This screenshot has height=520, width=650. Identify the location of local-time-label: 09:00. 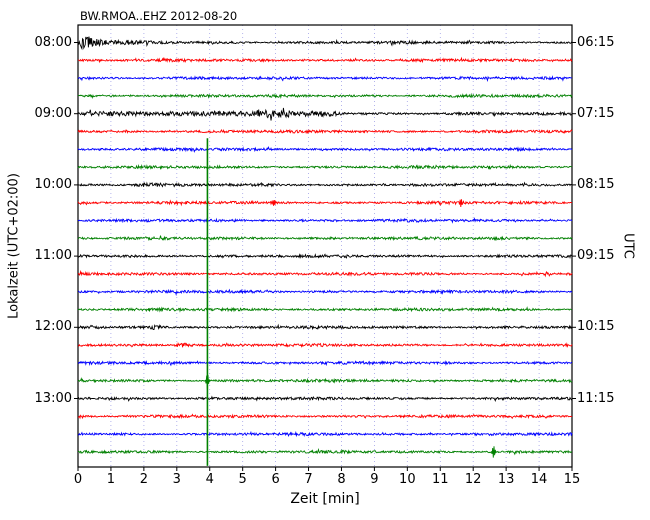
(53, 113).